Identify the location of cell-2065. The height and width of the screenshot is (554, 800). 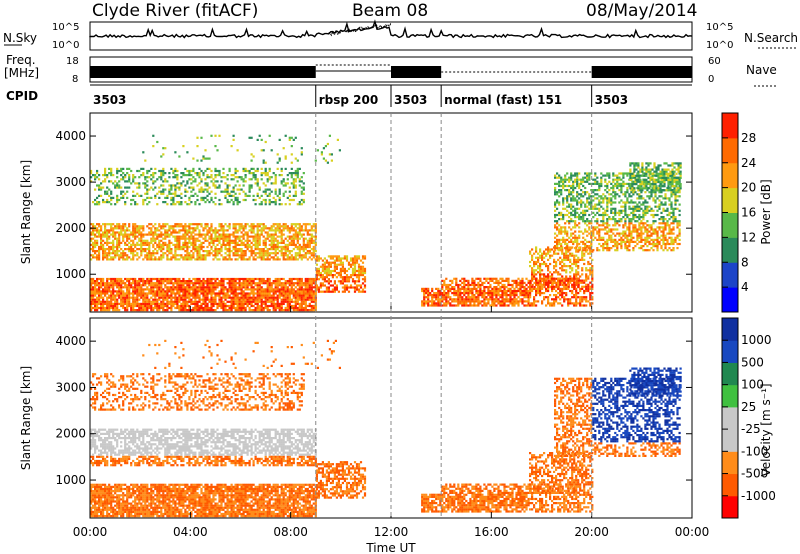
(179, 232).